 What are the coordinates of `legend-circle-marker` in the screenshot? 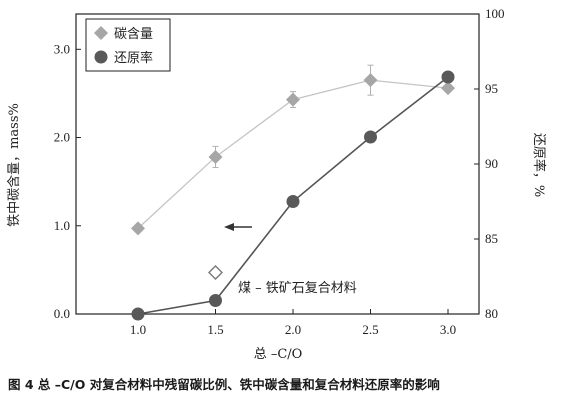 It's located at (101, 57).